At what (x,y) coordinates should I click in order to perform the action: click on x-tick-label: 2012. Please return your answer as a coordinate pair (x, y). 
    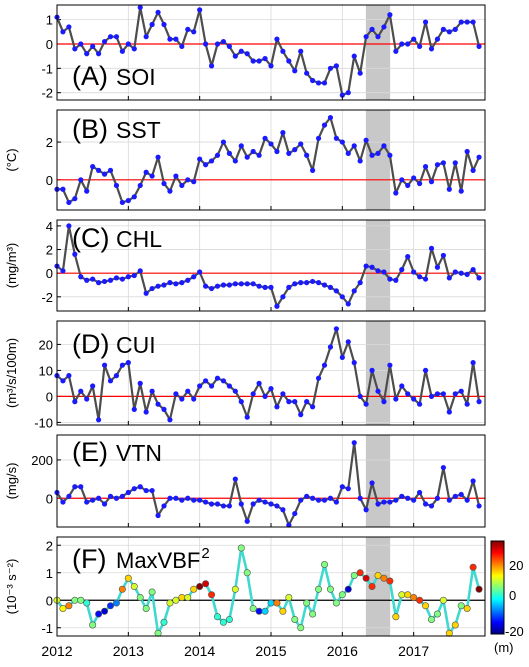
    Looking at the image, I should click on (56, 651).